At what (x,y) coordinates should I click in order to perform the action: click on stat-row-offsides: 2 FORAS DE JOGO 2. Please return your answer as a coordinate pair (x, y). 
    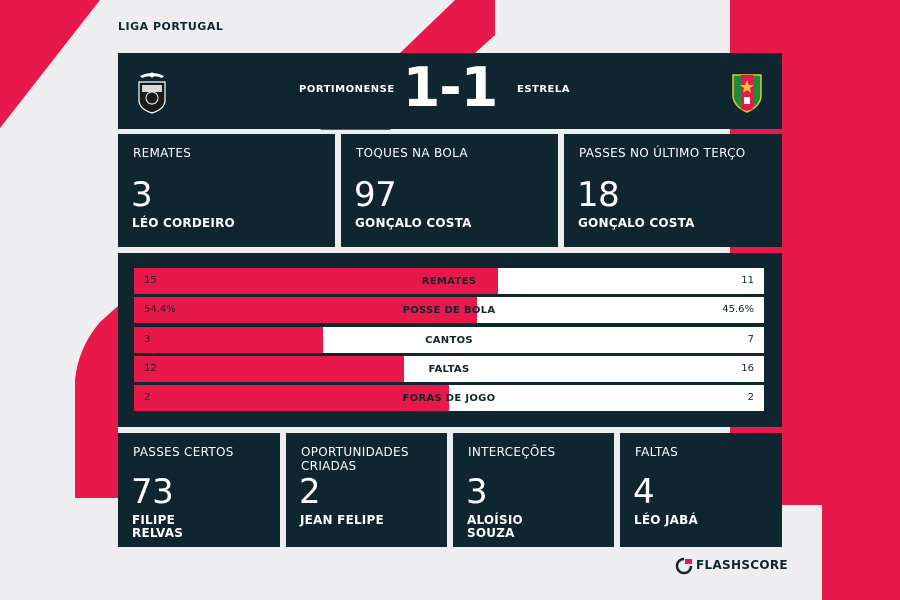
    Looking at the image, I should click on (449, 398).